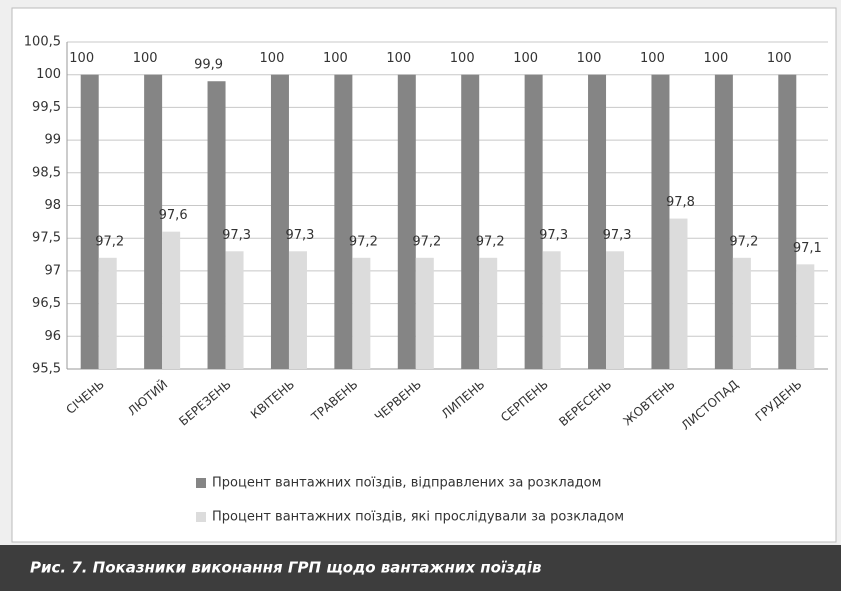  I want to click on data-label: 99,9, so click(208, 65).